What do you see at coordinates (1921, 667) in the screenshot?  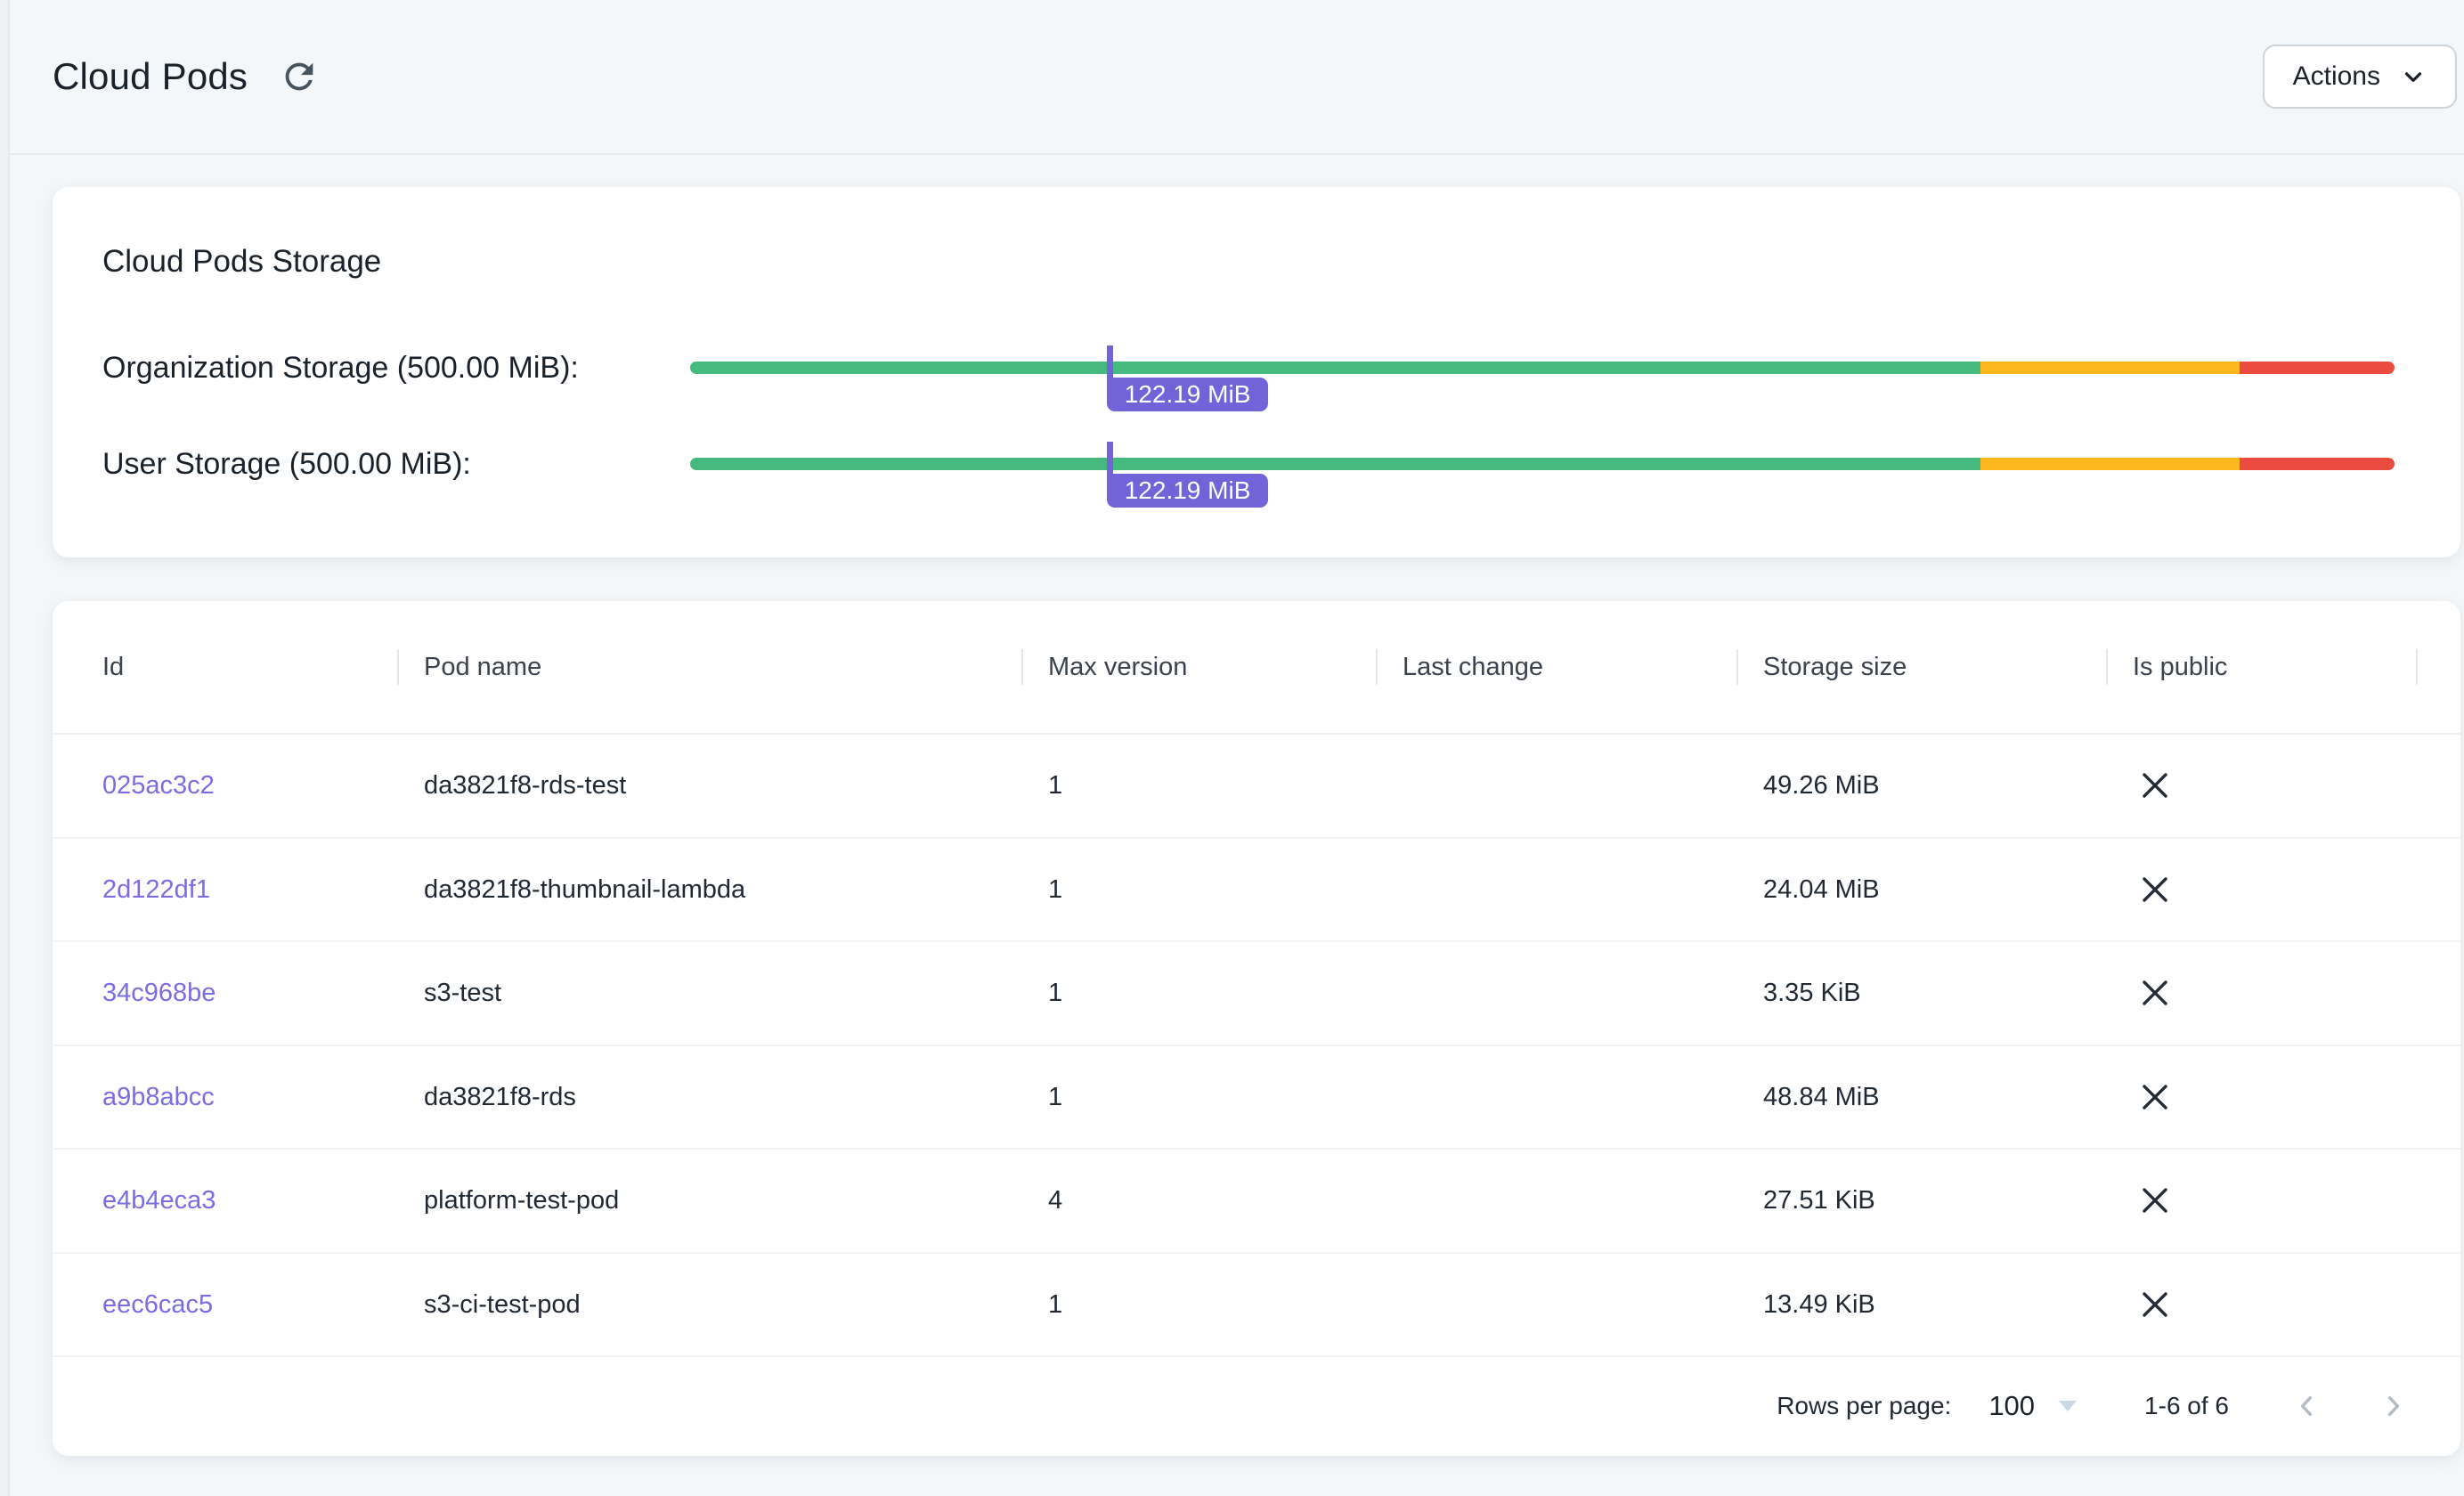 I see `column-header-storage-size: Storage size` at bounding box center [1921, 667].